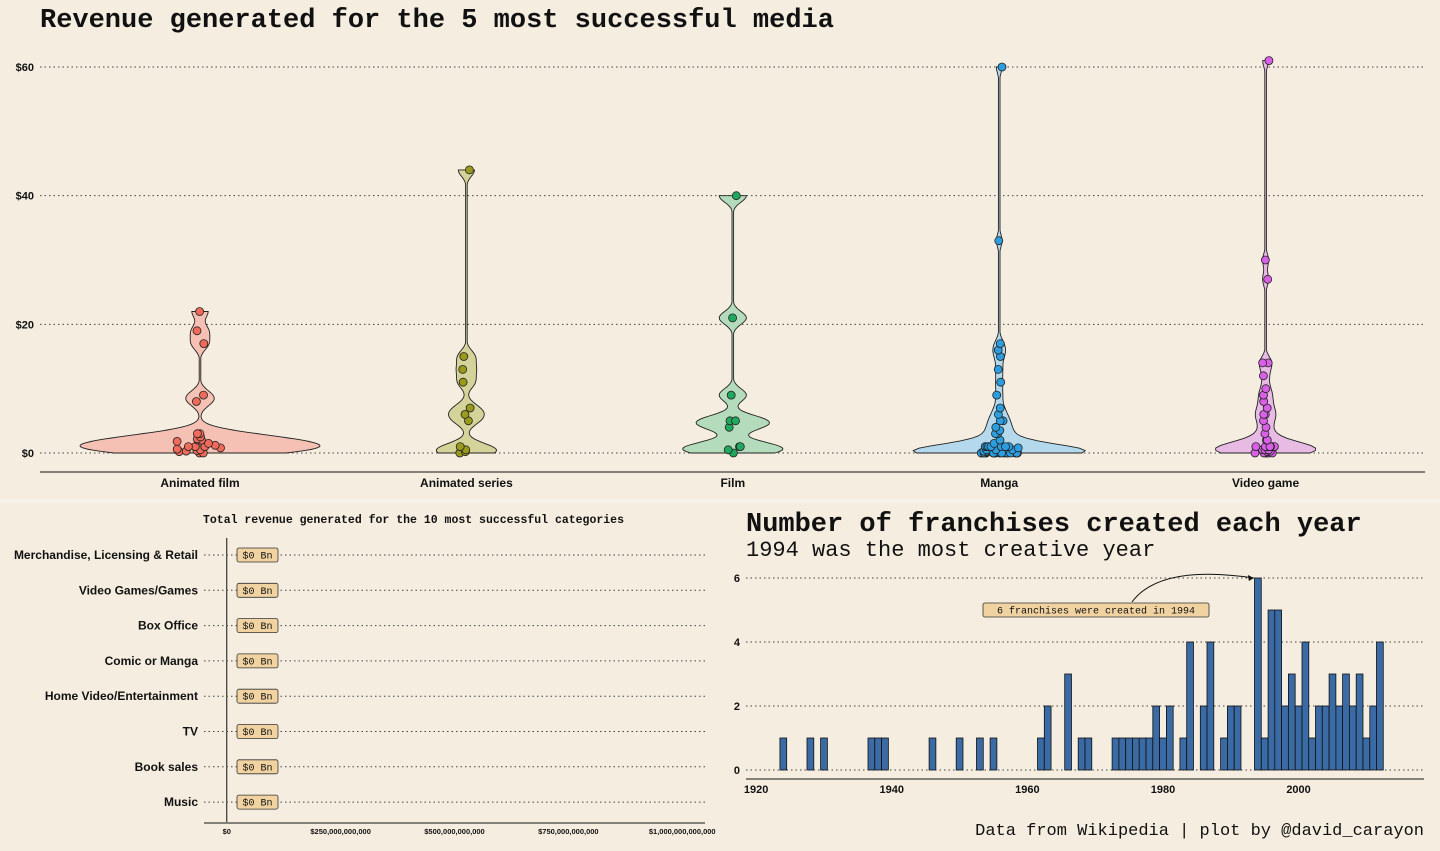 Image resolution: width=1440 pixels, height=851 pixels. Describe the element at coordinates (720, 501) in the screenshot. I see `panel-separator` at that location.